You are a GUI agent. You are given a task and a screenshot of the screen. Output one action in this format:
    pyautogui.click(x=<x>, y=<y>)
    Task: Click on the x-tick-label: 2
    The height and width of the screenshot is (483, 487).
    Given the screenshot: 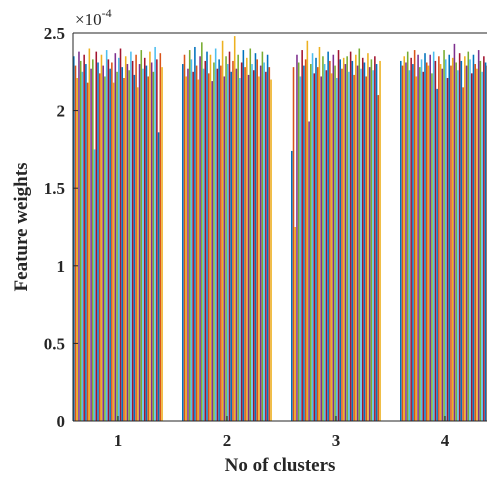 What is the action you would take?
    pyautogui.click(x=227, y=440)
    